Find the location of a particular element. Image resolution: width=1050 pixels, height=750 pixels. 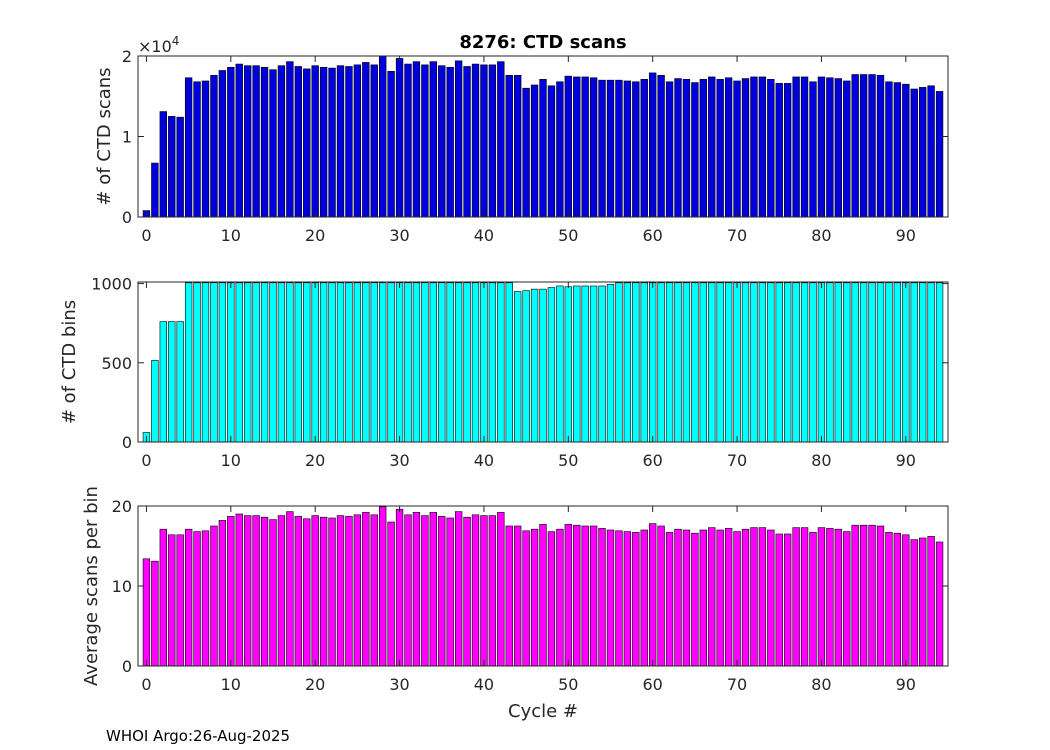

chart-title: 8276: CTD scans is located at coordinates (542, 42).